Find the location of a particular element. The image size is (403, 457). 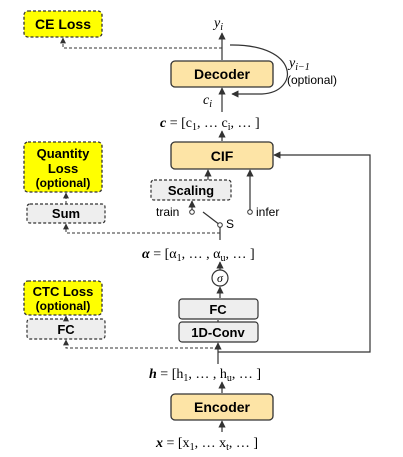

ce-loss-box: CE Loss is located at coordinates (63, 24).